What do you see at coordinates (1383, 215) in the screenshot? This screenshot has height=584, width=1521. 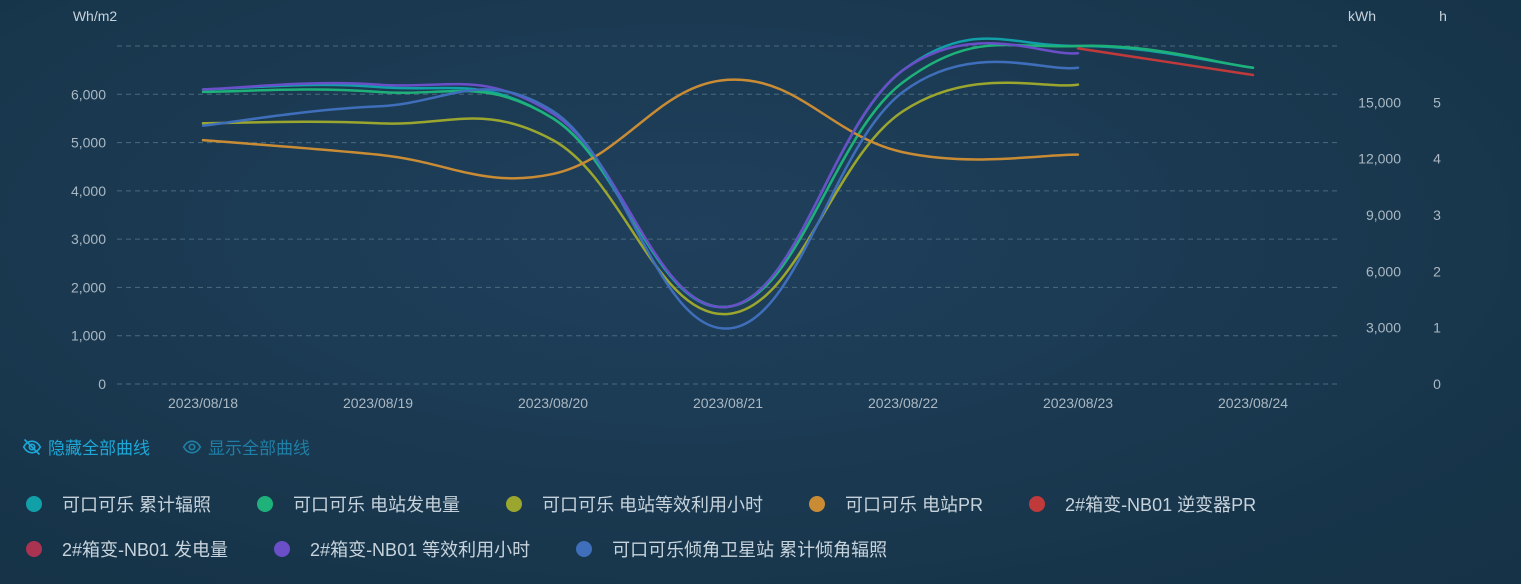 I see `y-tick-label-kwh: 9,000` at bounding box center [1383, 215].